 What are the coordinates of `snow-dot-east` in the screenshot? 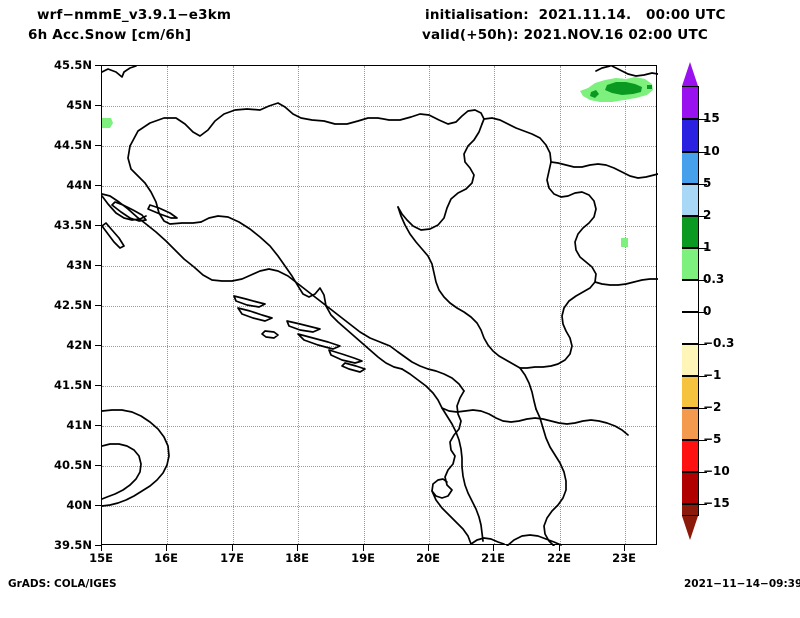 It's located at (624, 242).